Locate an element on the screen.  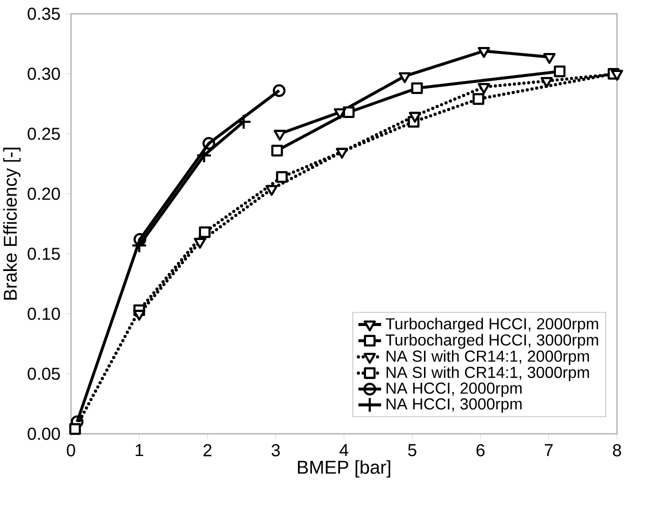
y-tick-label: 0.10 is located at coordinates (44, 314).